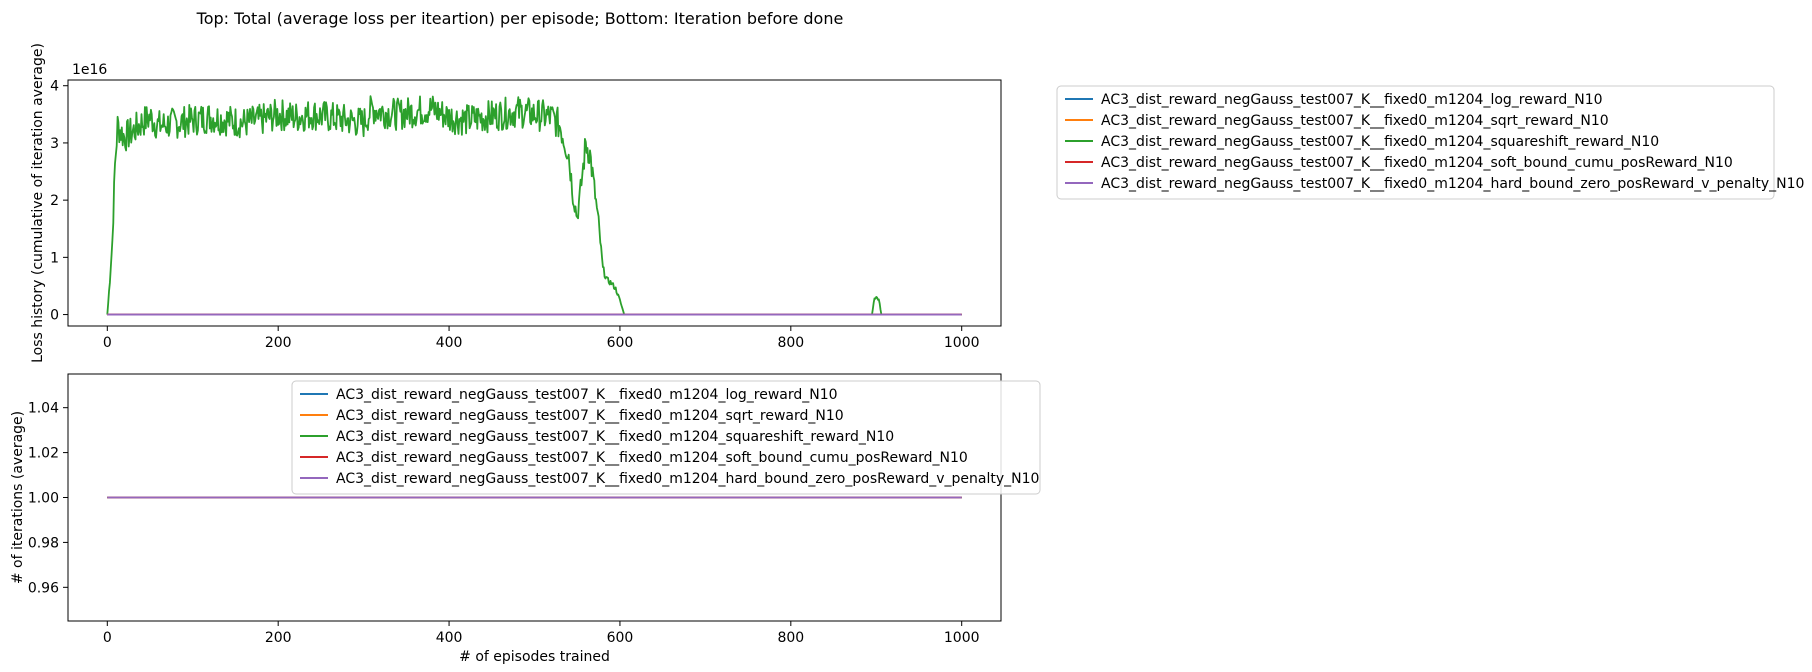  What do you see at coordinates (43, 409) in the screenshot?
I see `y-tick-label: 1.04` at bounding box center [43, 409].